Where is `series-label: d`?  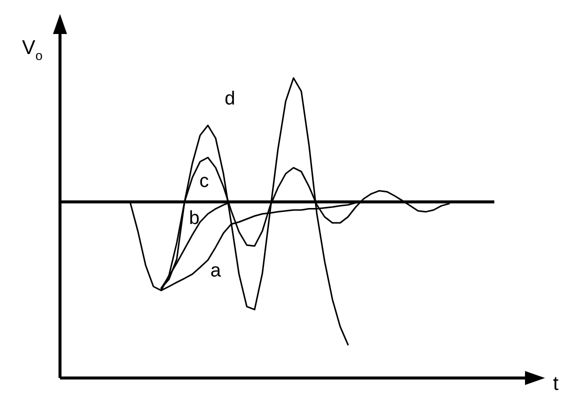 series-label: d is located at coordinates (230, 99).